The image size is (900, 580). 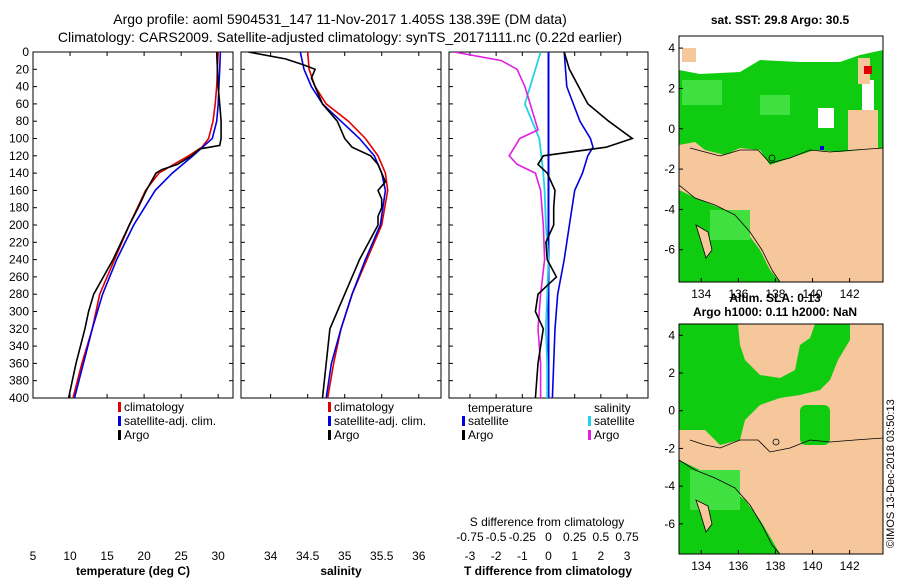 What do you see at coordinates (219, 556) in the screenshot?
I see `x-tick-label: 30` at bounding box center [219, 556].